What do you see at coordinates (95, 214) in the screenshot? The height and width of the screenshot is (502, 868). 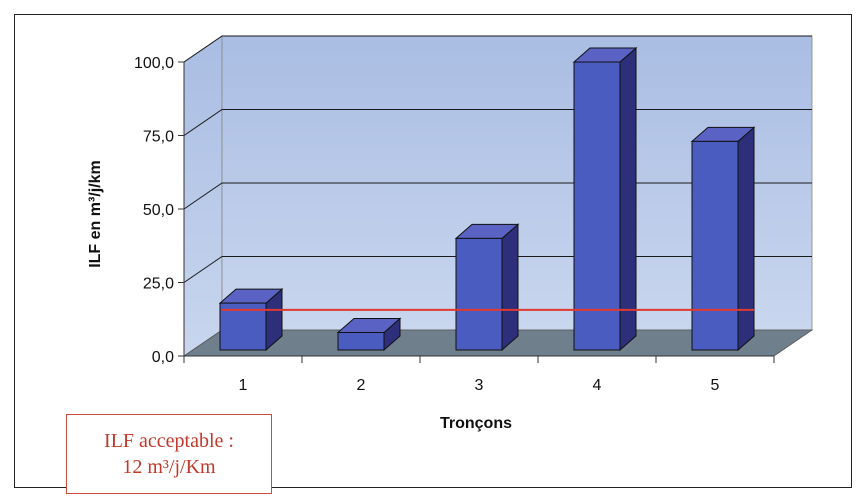 I see `y-axis-title: ILF en m³/j/km` at bounding box center [95, 214].